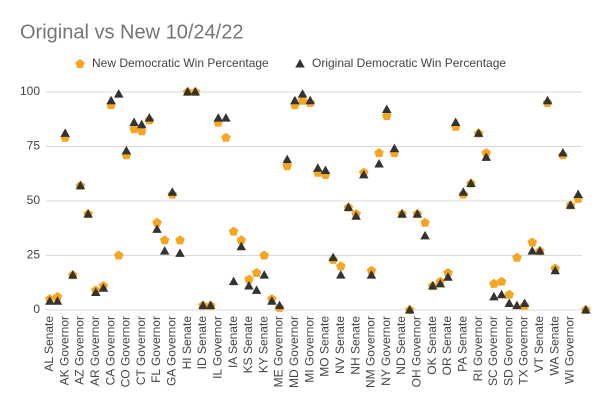  Describe the element at coordinates (49, 344) in the screenshot. I see `x-tick-label: AL Senate` at that location.